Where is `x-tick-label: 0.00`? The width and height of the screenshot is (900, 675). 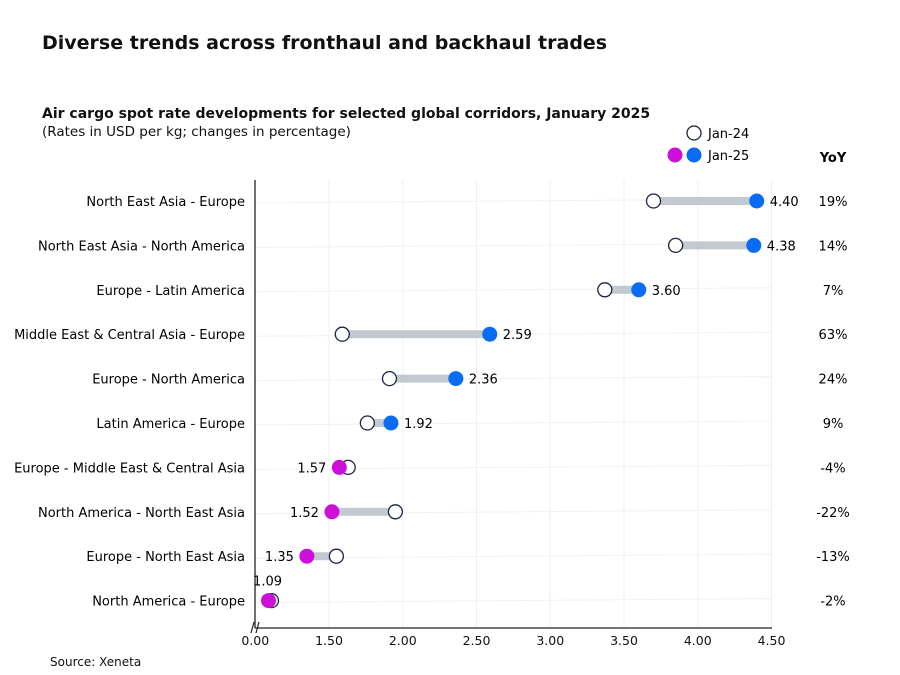 x-tick-label: 0.00 is located at coordinates (255, 640).